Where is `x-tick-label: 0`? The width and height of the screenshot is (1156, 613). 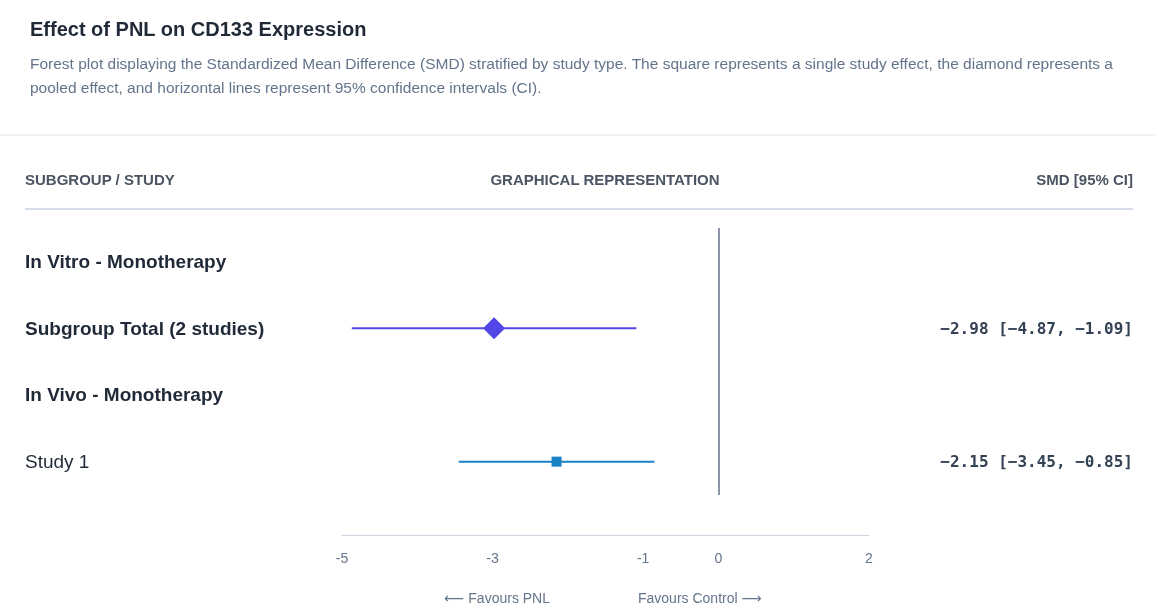 x-tick-label: 0 is located at coordinates (718, 558).